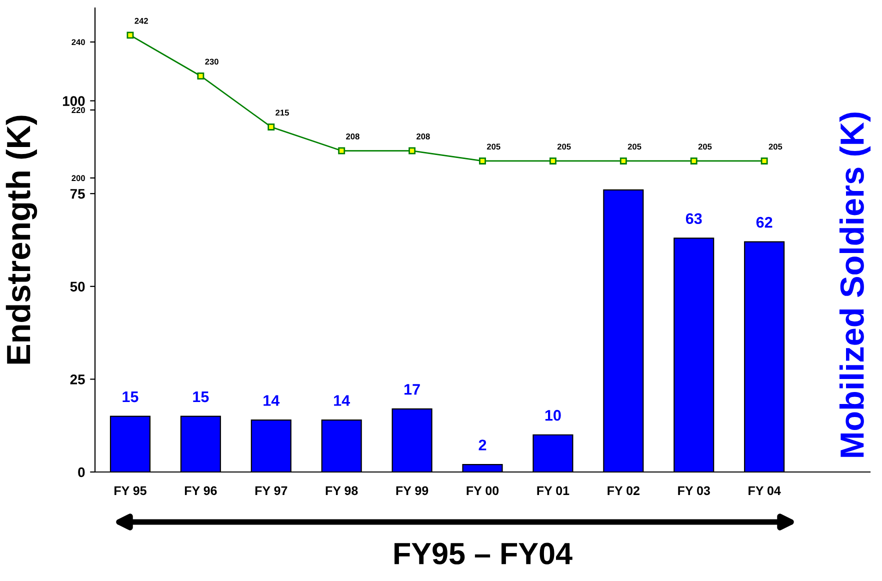 This screenshot has height=581, width=882. I want to click on x-axis-title: FY95 – FY04, so click(483, 553).